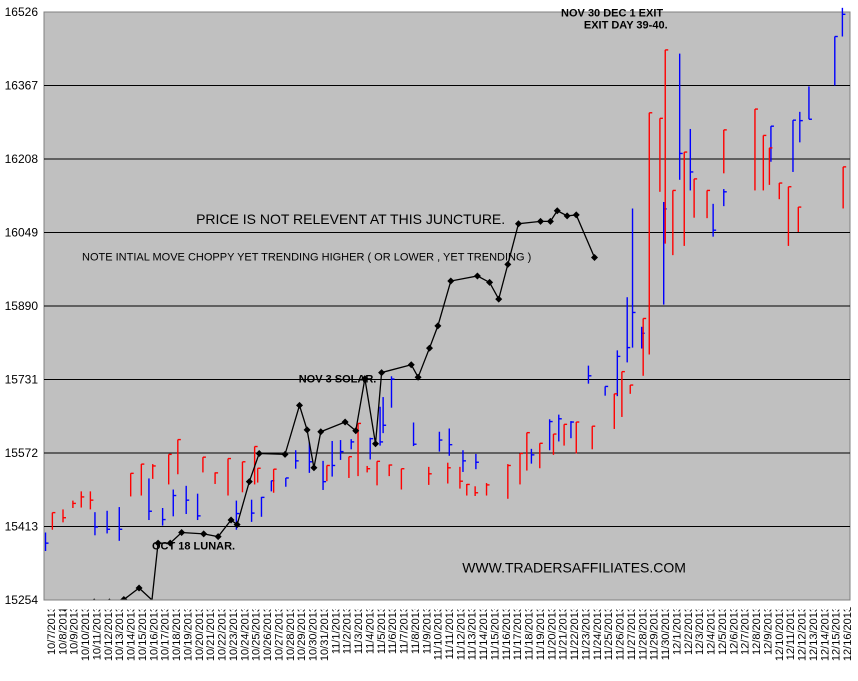  What do you see at coordinates (757, 630) in the screenshot?
I see `x-tick-label: 12/8/2013` at bounding box center [757, 630].